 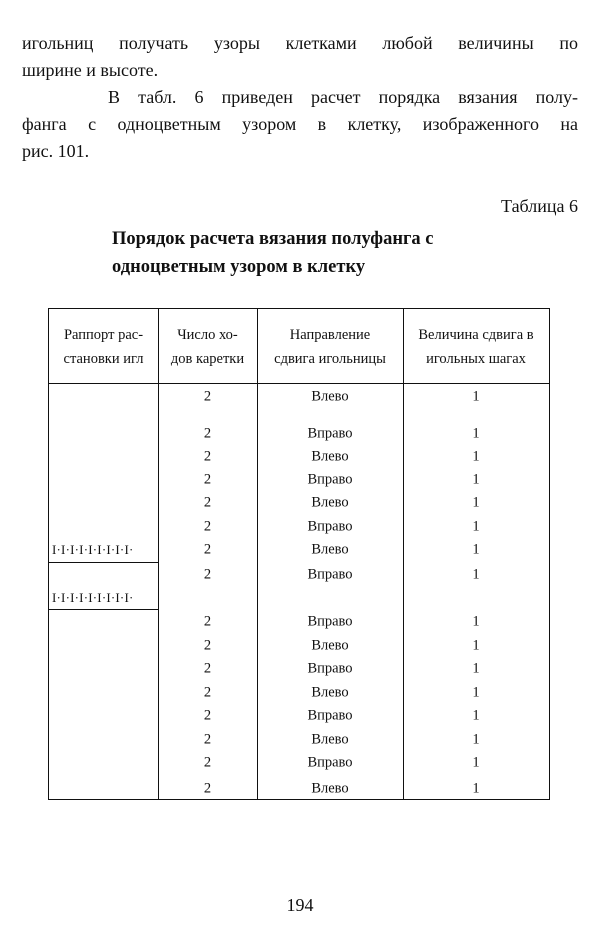 What do you see at coordinates (539, 206) in the screenshot?
I see `table-label: Таблица 6` at bounding box center [539, 206].